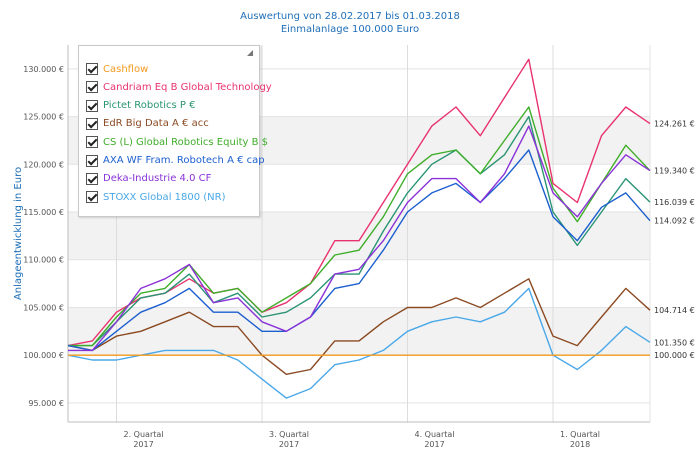  What do you see at coordinates (674, 221) in the screenshot?
I see `end-value-label: 114.092 €` at bounding box center [674, 221].